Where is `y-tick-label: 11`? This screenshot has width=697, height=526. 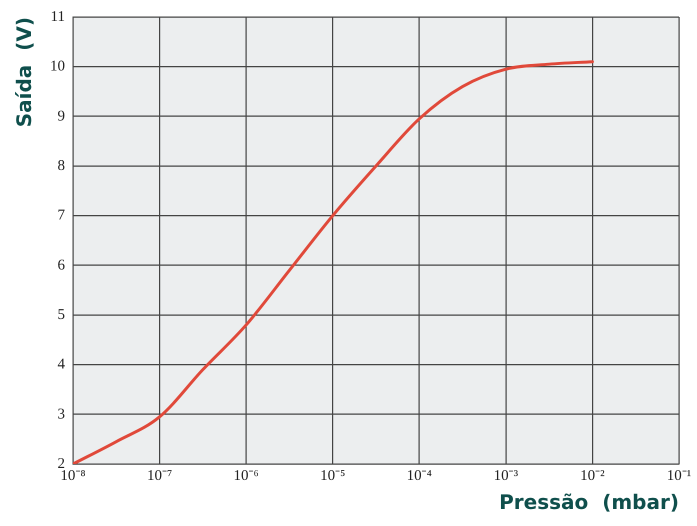 y-tick-label: 11 is located at coordinates (57, 16).